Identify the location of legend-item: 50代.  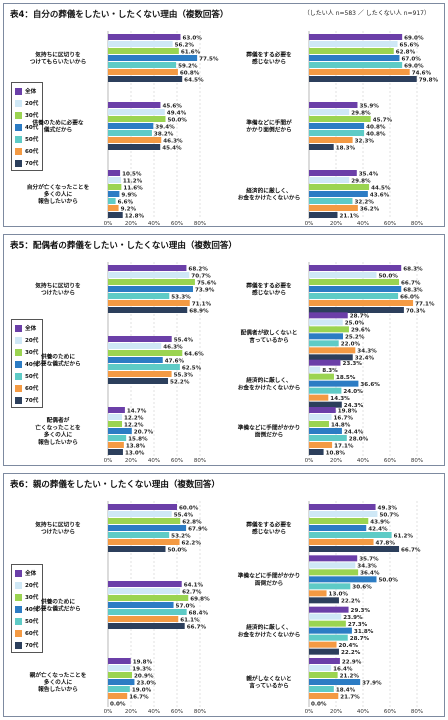
(27, 139).